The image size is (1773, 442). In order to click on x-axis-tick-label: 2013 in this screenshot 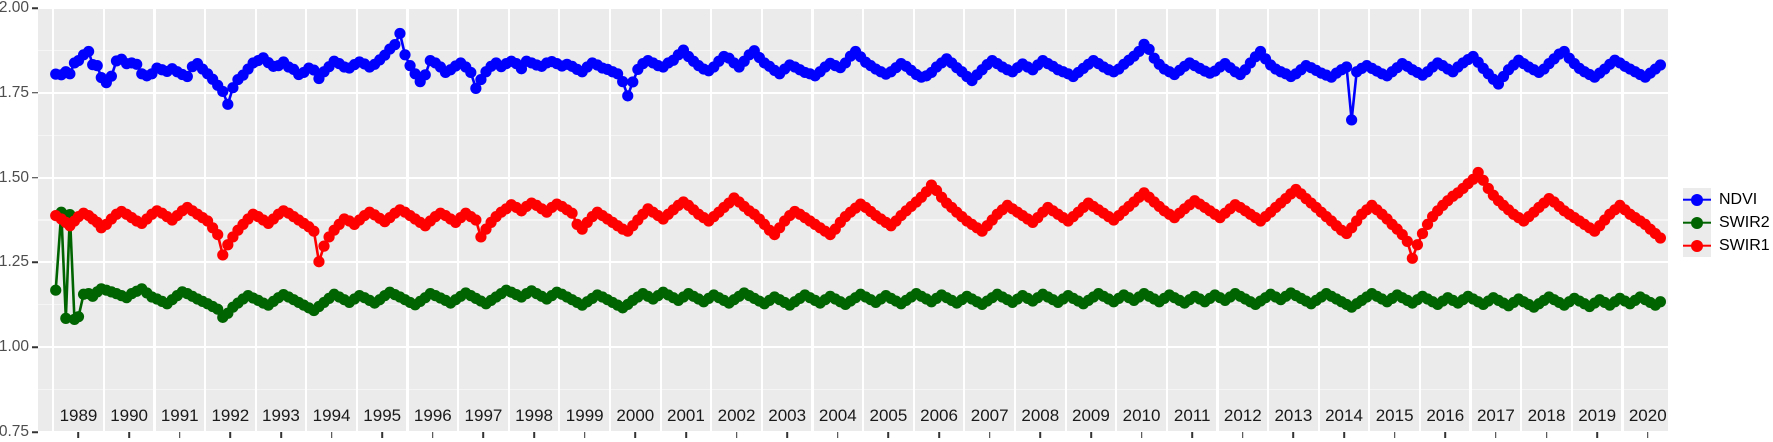, I will do `click(1293, 415)`.